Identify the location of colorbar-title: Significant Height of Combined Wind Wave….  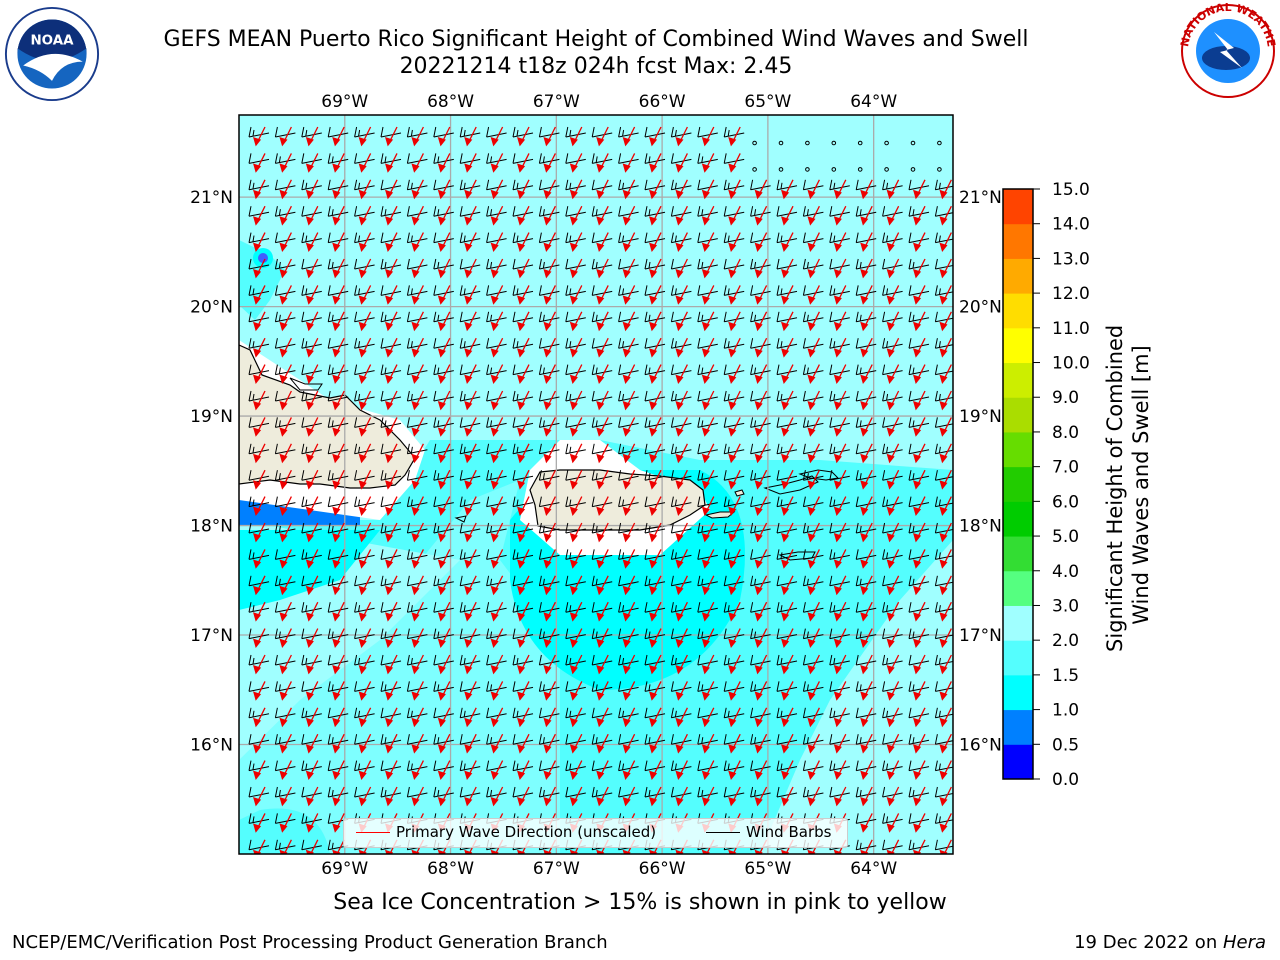
(1128, 485).